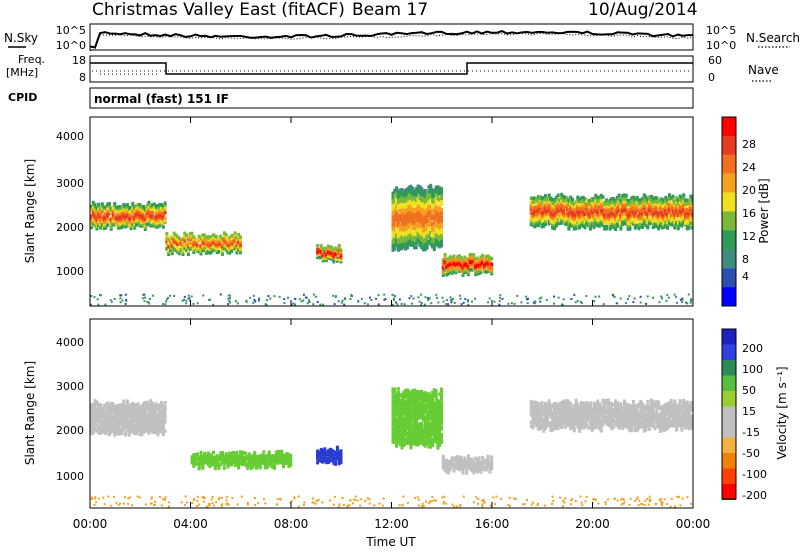 This screenshot has height=554, width=800. What do you see at coordinates (391, 41) in the screenshot?
I see `noise-traces` at bounding box center [391, 41].